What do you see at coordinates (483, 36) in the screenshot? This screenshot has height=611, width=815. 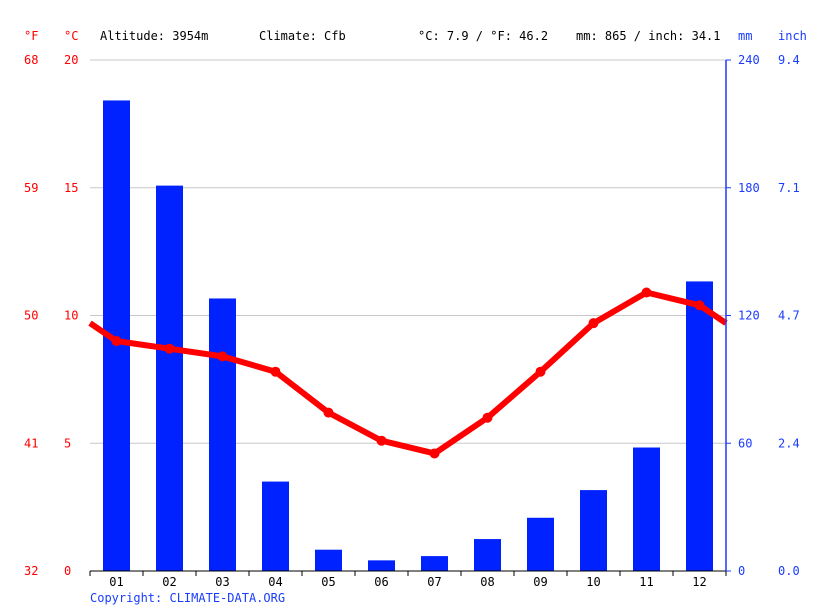 I see `temperature-average-label: °C: 7.9 / °F: 46.2` at bounding box center [483, 36].